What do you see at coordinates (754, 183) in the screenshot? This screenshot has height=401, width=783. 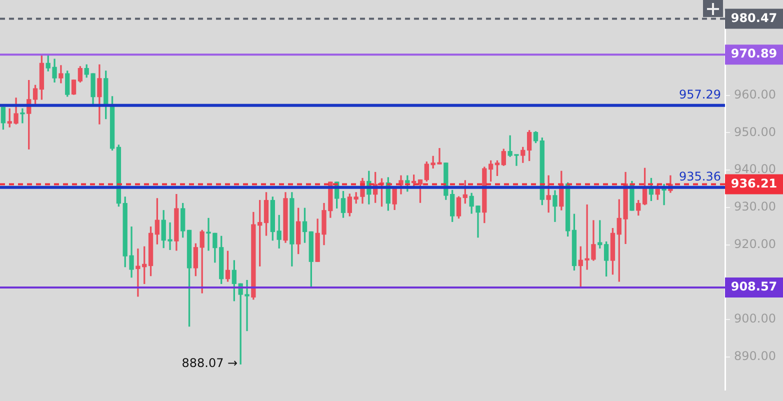 I see `ref-line-label: 936.21` at bounding box center [754, 183].